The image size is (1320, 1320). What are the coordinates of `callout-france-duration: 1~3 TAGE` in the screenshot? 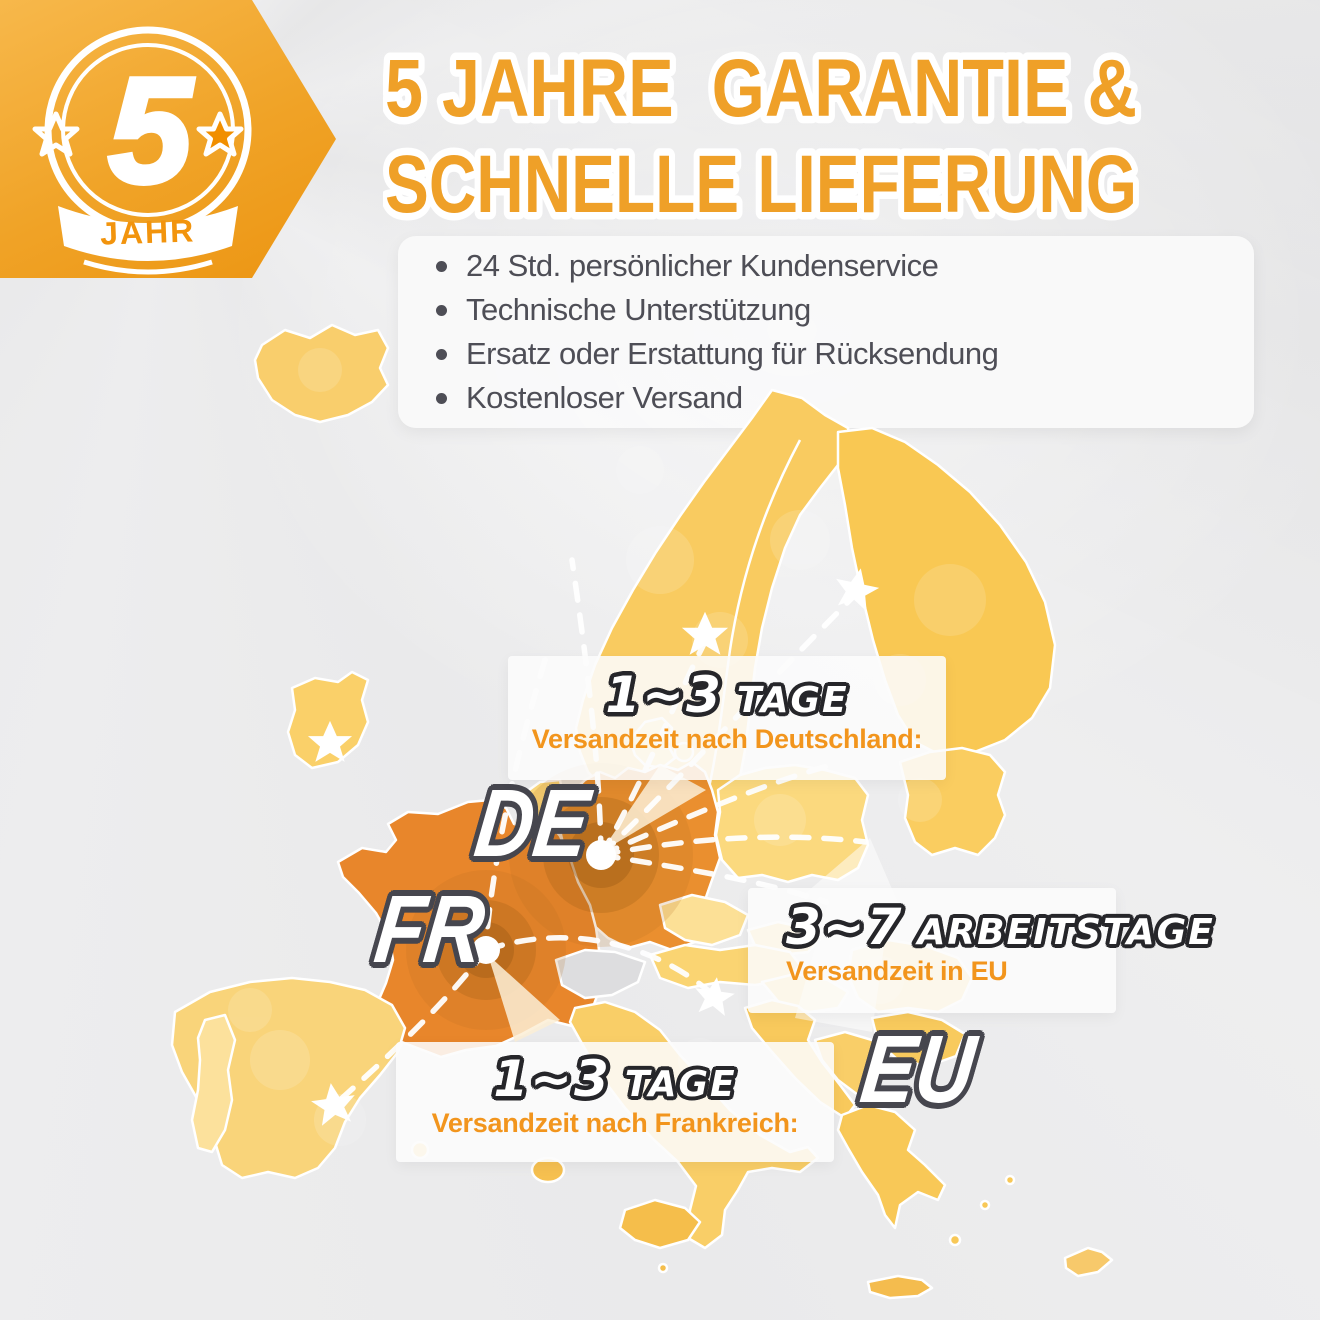 It's located at (615, 1079).